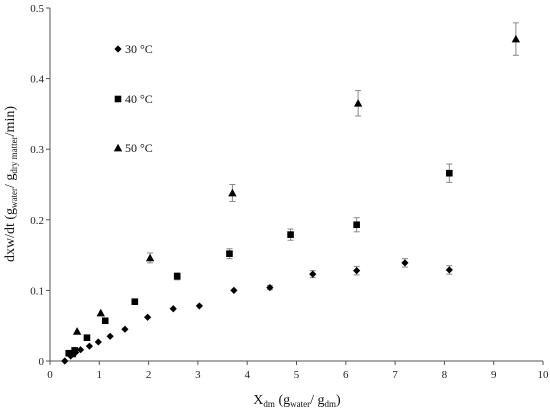  What do you see at coordinates (37, 291) in the screenshot?
I see `y-tick-label: 0.1` at bounding box center [37, 291].